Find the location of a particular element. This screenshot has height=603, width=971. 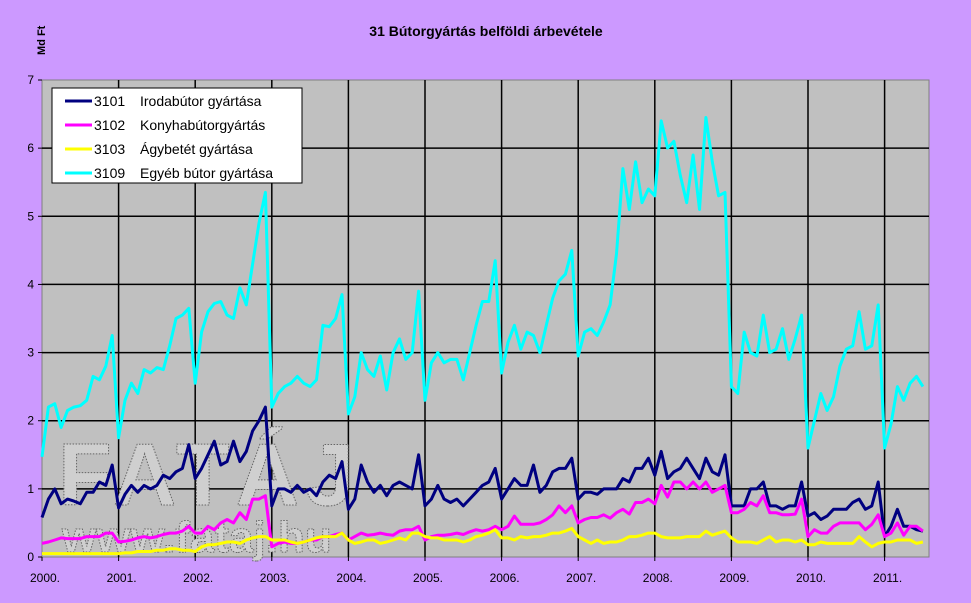

y-tick-label: 0 is located at coordinates (30, 557).